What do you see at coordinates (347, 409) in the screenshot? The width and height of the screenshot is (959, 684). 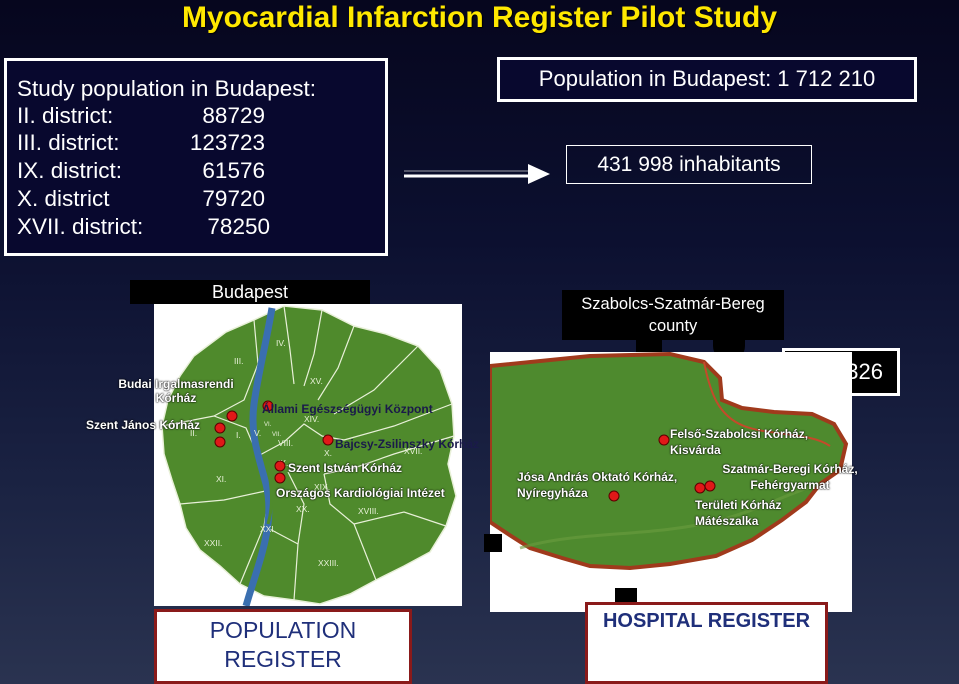 I see `hospital-label: Állami Egészségügyi Központ` at bounding box center [347, 409].